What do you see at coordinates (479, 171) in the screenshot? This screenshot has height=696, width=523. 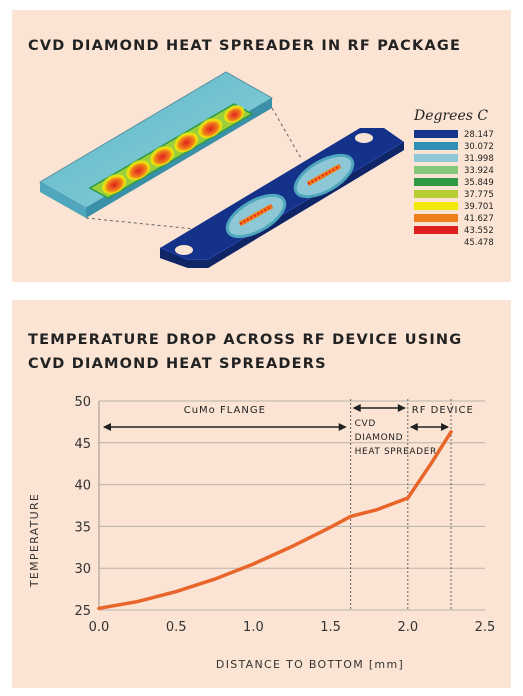 I see `legend-label: 33.924` at bounding box center [479, 171].